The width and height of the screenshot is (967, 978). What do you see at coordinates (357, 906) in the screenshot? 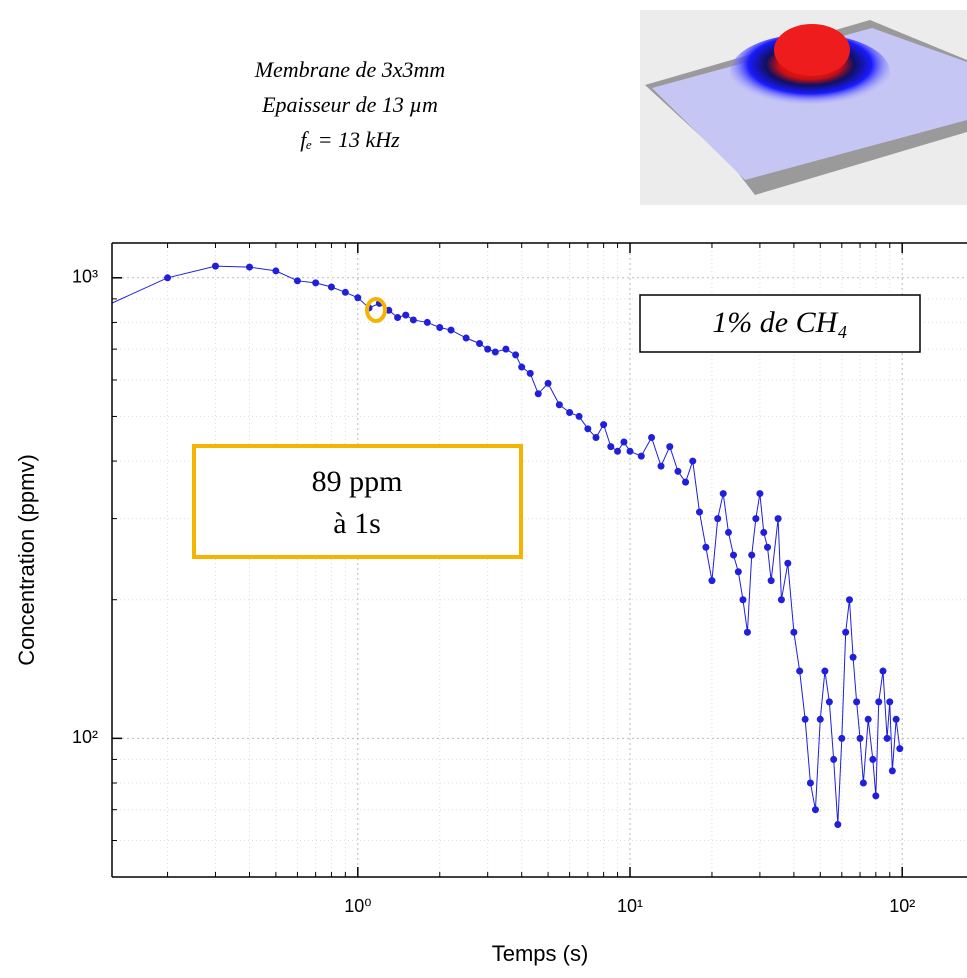
I see `x-tick-label: 10⁰` at bounding box center [357, 906].